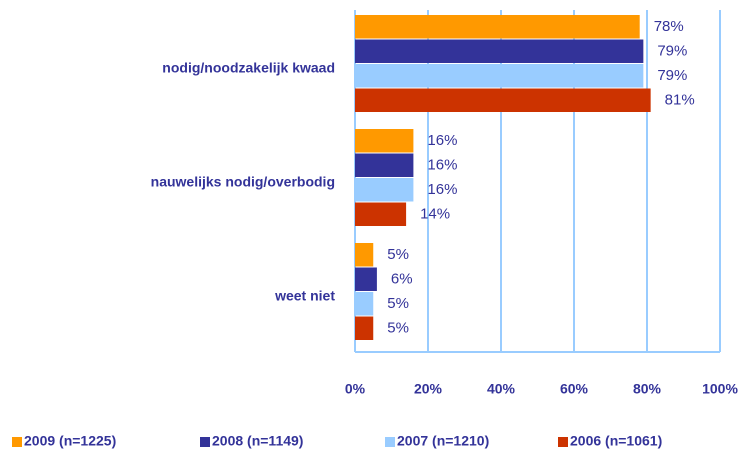 Image resolution: width=744 pixels, height=457 pixels. What do you see at coordinates (402, 279) in the screenshot?
I see `value-label: 6%` at bounding box center [402, 279].